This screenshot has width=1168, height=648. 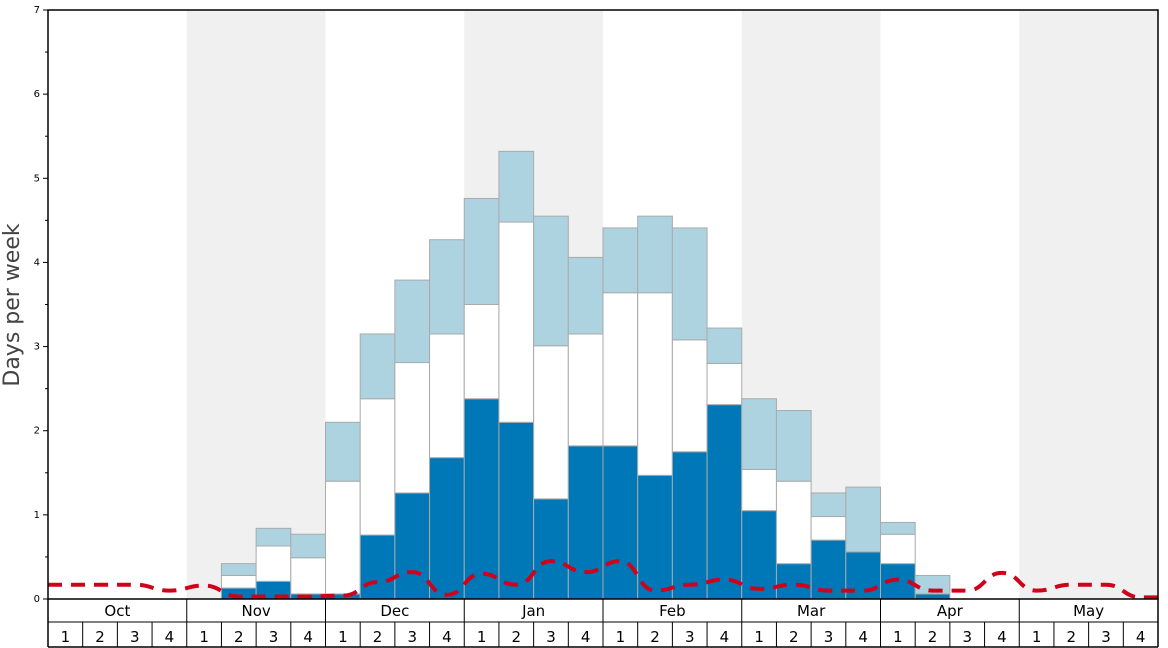 What do you see at coordinates (1088, 304) in the screenshot?
I see `month-shade-may` at bounding box center [1088, 304].